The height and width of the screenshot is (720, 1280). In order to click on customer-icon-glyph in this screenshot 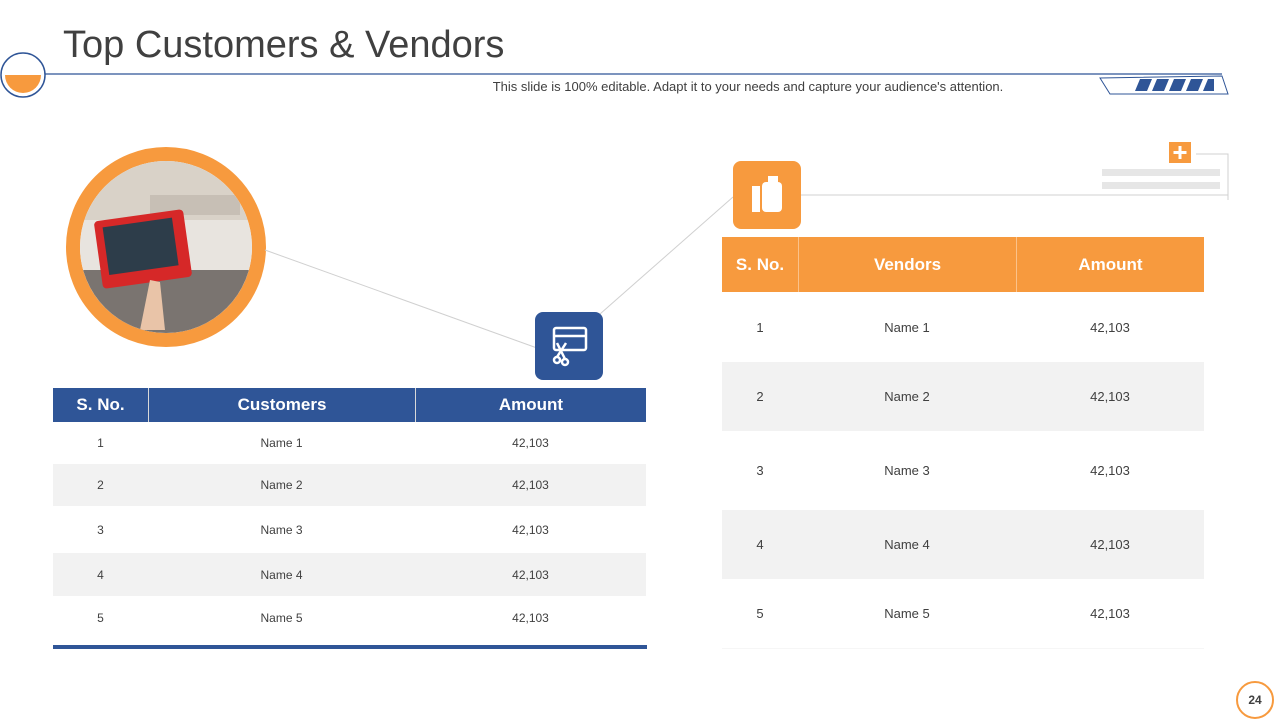, I will do `click(570, 346)`.